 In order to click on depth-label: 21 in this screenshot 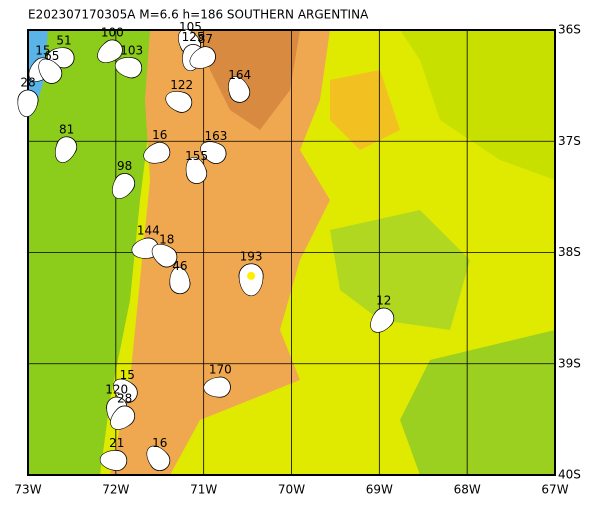, I will do `click(116, 443)`.